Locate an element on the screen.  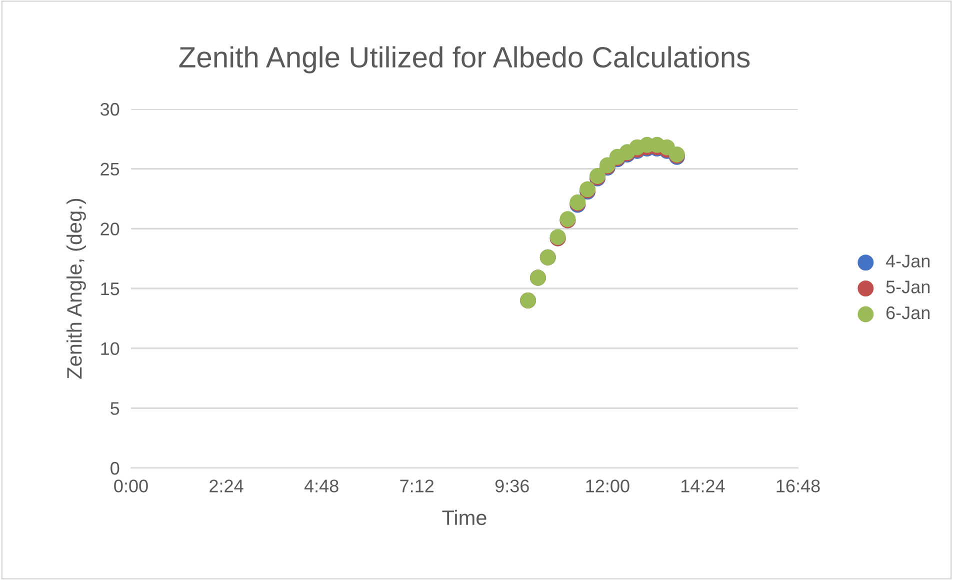
y-tick-label: 15 is located at coordinates (110, 289).